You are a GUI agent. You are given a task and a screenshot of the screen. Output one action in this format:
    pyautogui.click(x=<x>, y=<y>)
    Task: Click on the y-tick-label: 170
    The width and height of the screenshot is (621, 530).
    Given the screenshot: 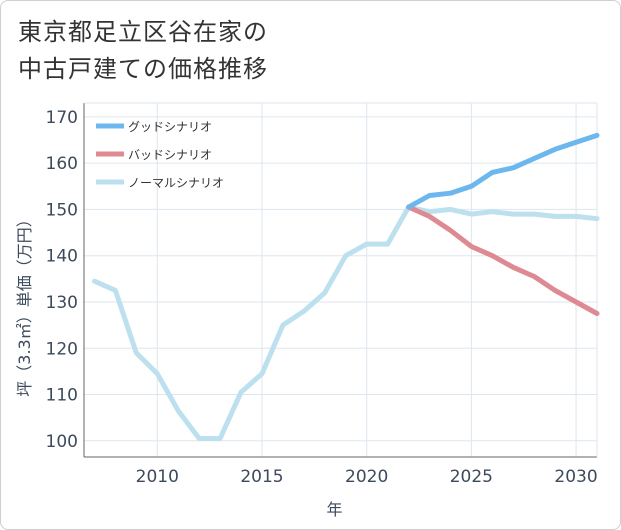 What is the action you would take?
    pyautogui.click(x=62, y=118)
    